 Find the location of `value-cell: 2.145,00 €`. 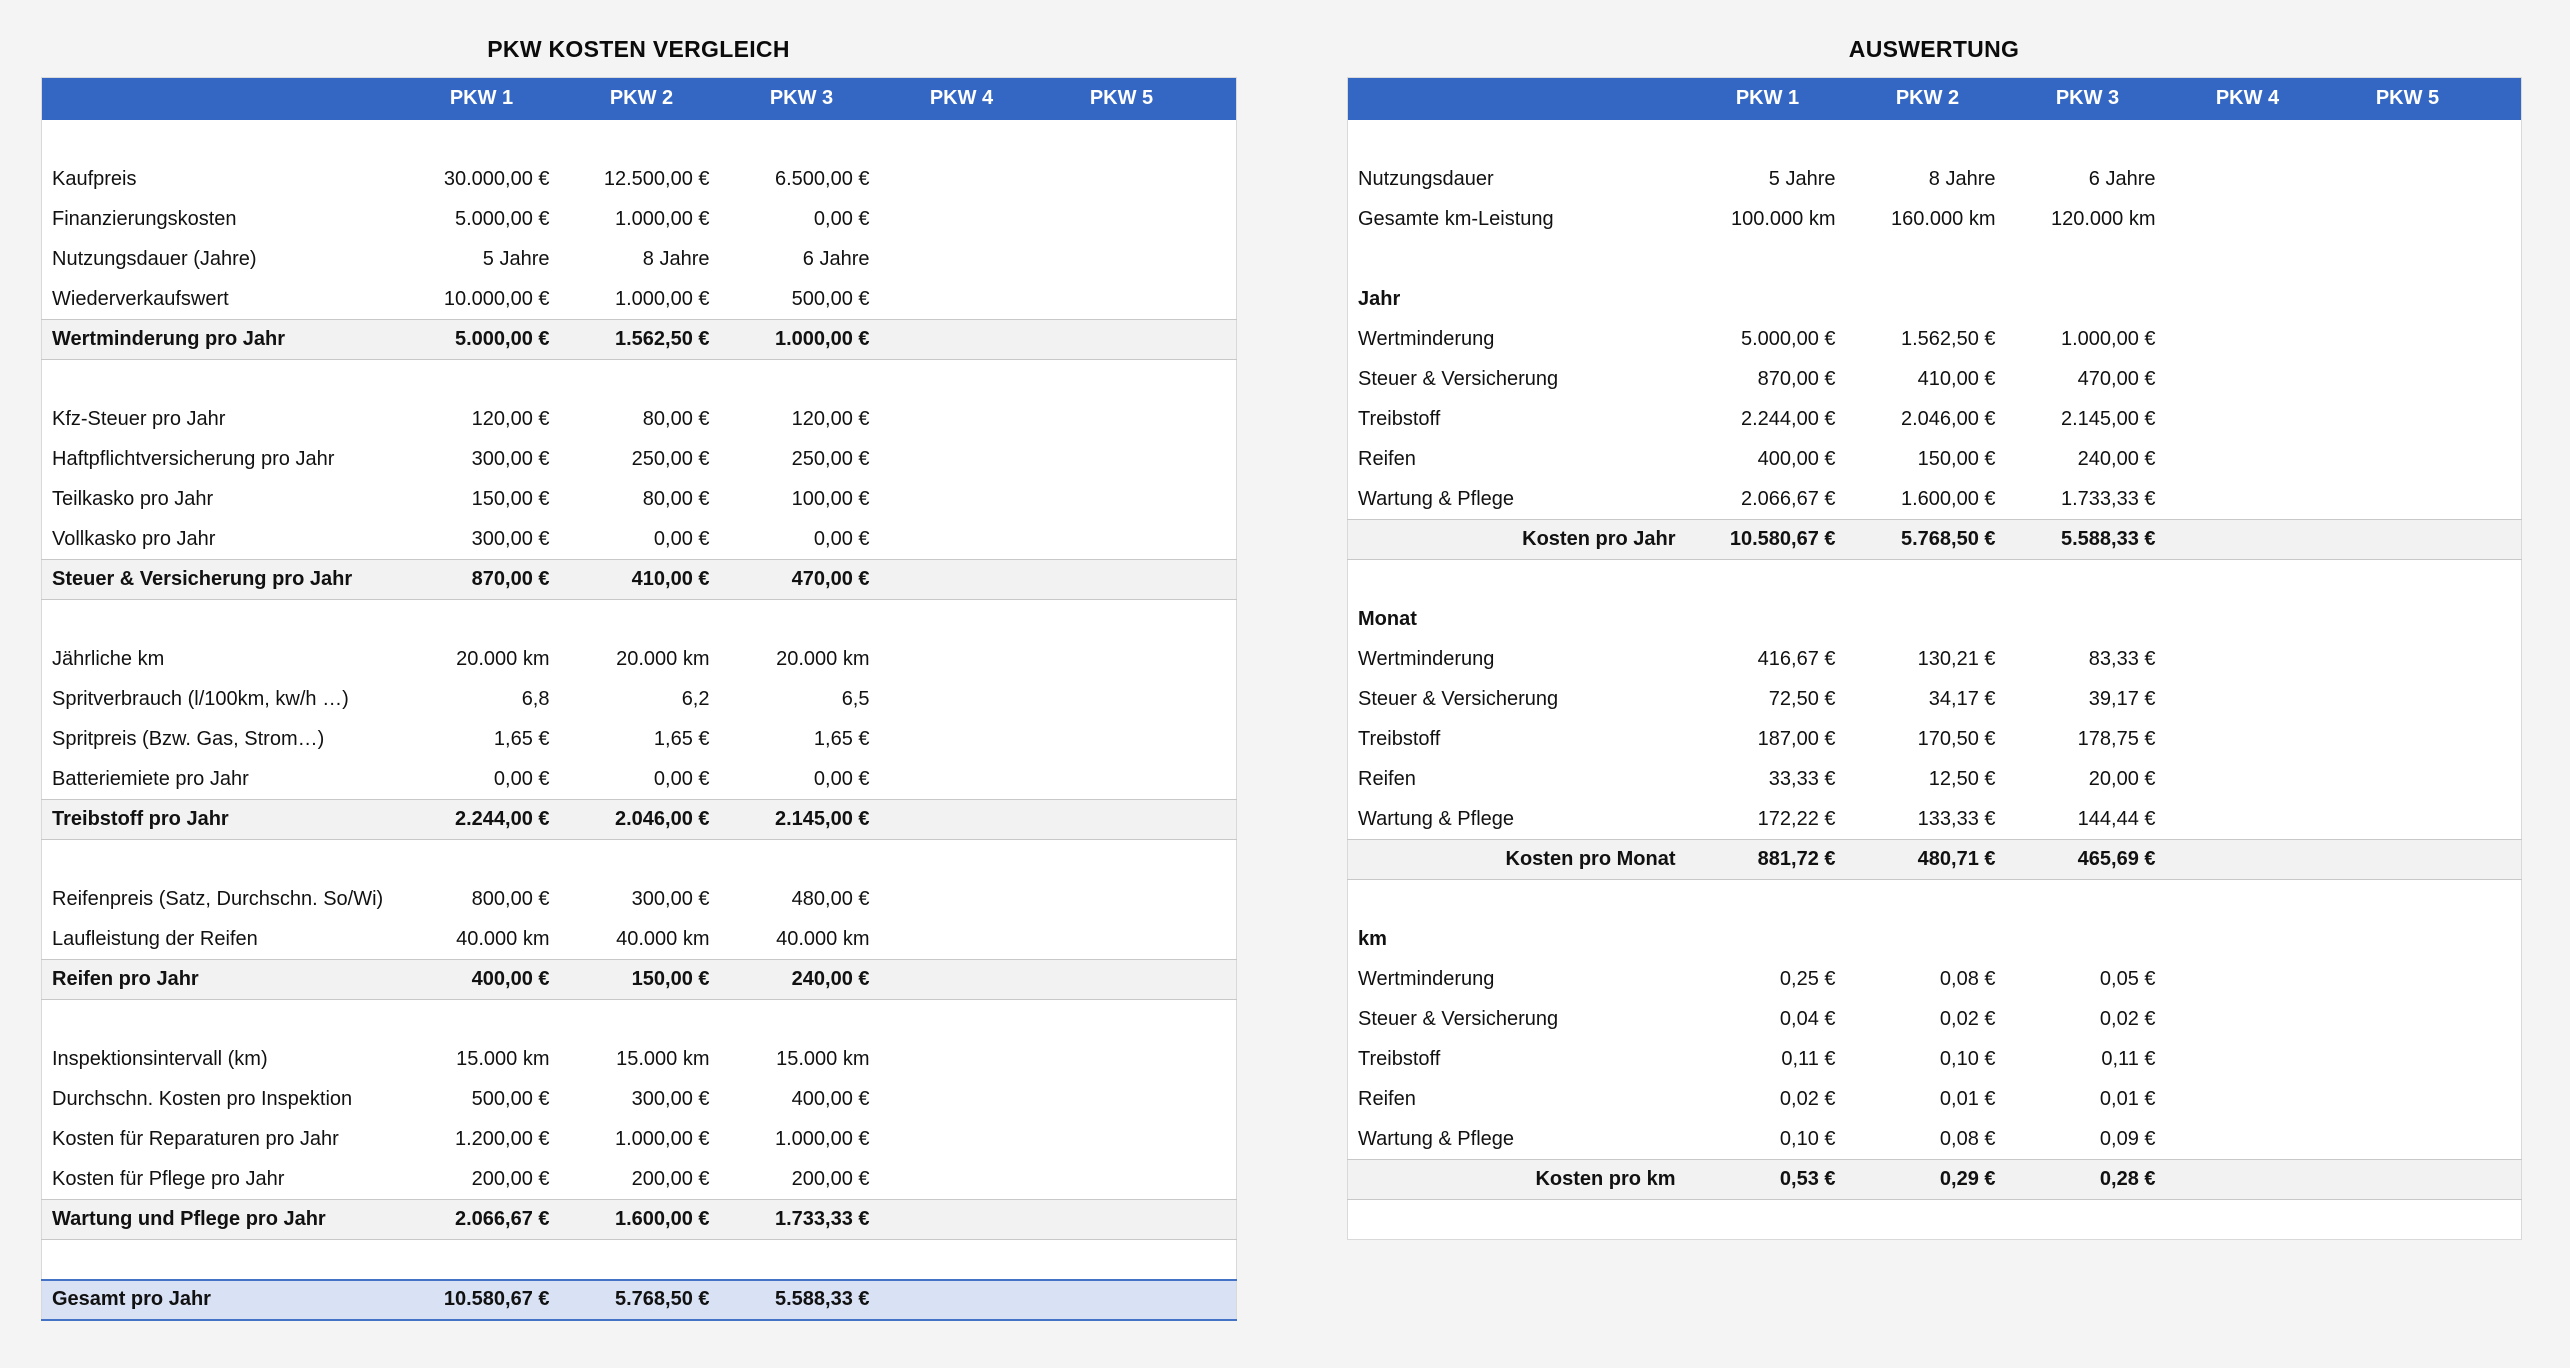

value-cell: 2.145,00 € is located at coordinates (2108, 419).